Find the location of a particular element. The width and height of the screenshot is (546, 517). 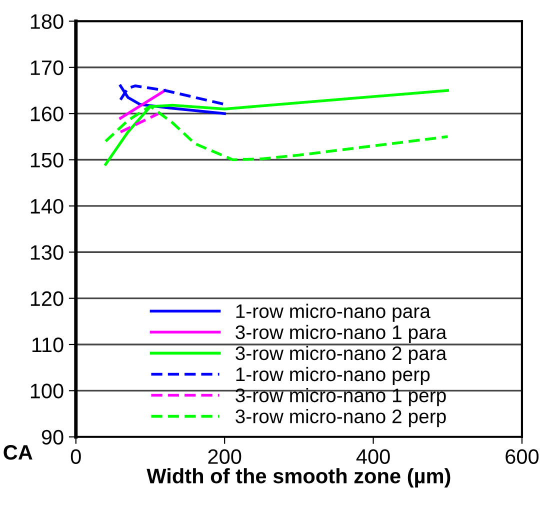

y-tick-label: 130 is located at coordinates (47, 252).